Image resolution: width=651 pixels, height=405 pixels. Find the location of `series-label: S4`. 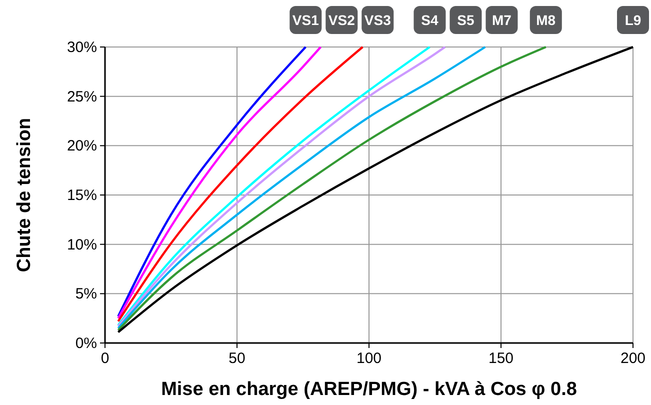

series-label: S4 is located at coordinates (429, 20).